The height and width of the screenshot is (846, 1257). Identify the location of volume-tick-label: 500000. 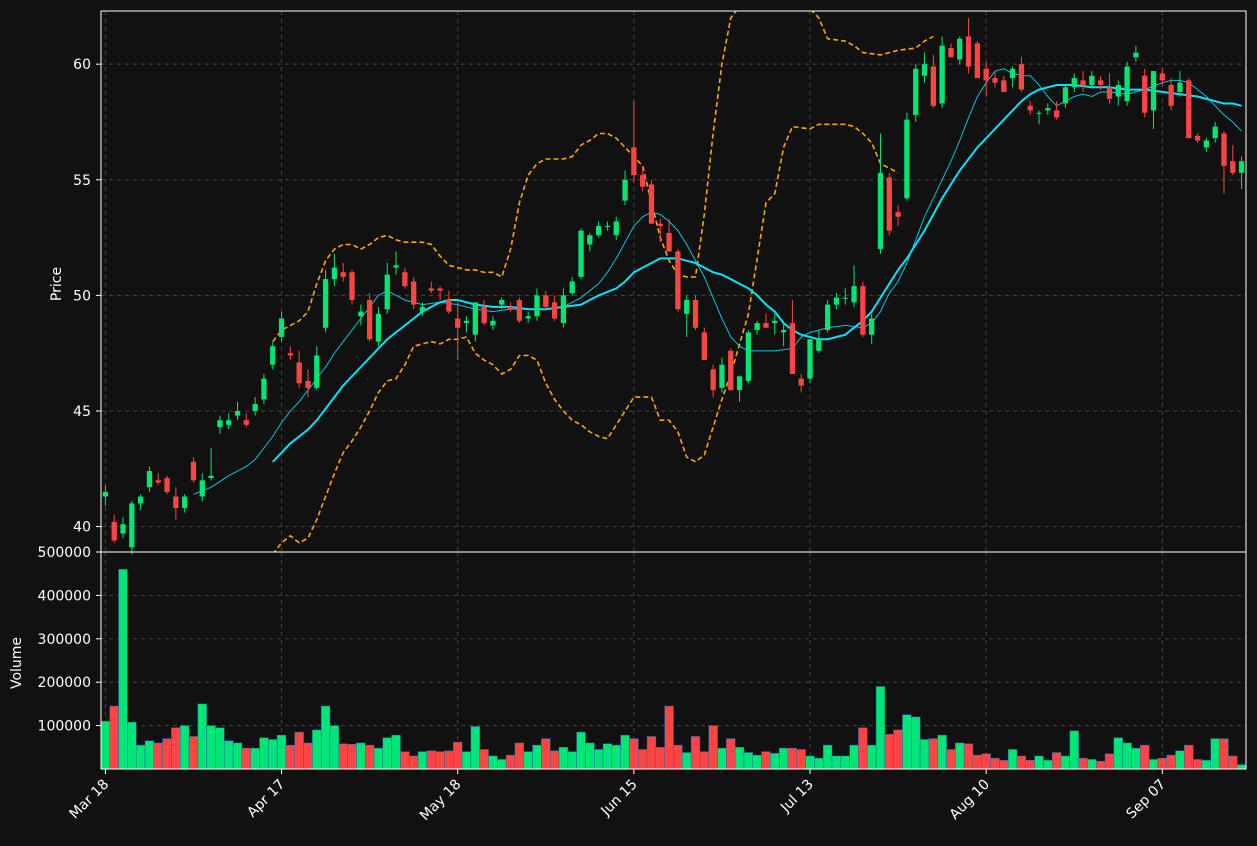
(64, 553).